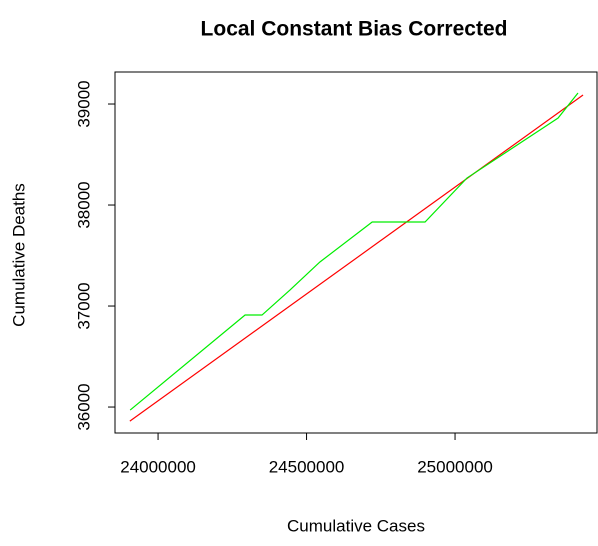  I want to click on x-tick-label: 24500000, so click(307, 466).